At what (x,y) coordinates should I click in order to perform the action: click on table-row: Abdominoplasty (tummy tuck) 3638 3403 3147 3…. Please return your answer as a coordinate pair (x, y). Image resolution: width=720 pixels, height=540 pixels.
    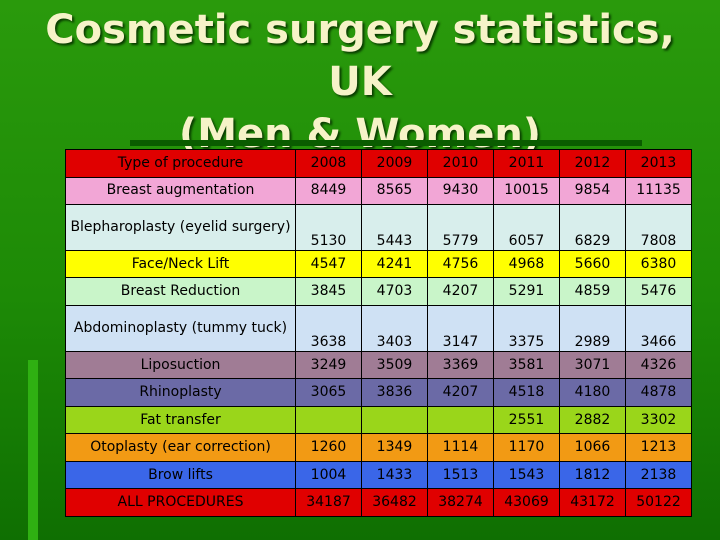
    Looking at the image, I should click on (378, 328).